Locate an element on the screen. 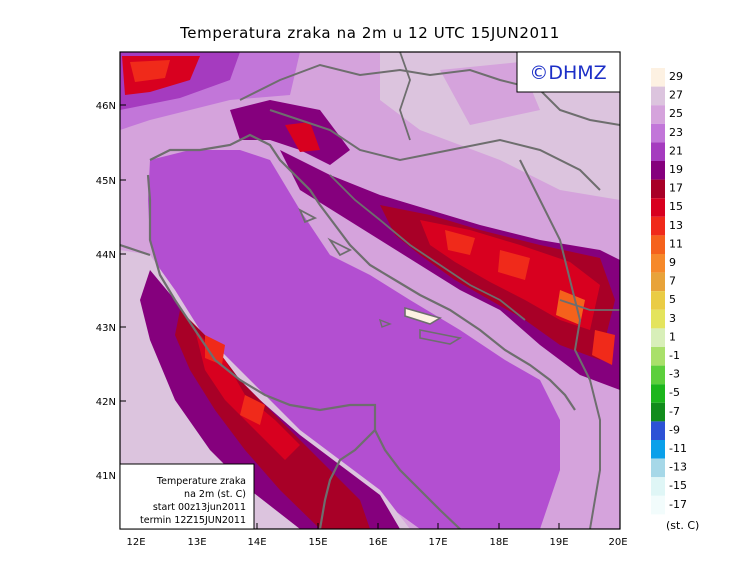 The height and width of the screenshot is (582, 740). lat-label-44n: 44N is located at coordinates (106, 255).